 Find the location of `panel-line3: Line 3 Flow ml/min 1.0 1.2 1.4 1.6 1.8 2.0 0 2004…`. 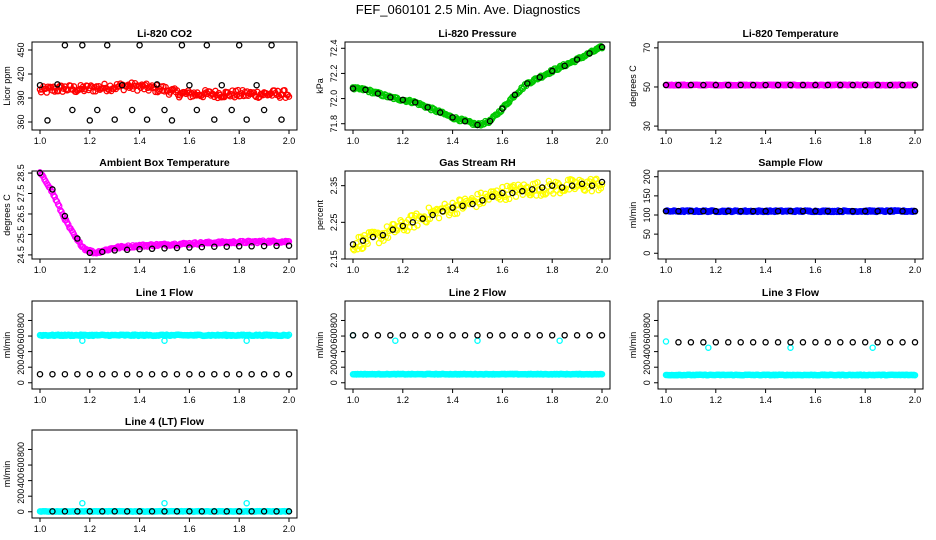

panel-line3: Line 3 Flow ml/min 1.0 1.2 1.4 1.6 1.8 2.0 0 2004… is located at coordinates (776, 346).